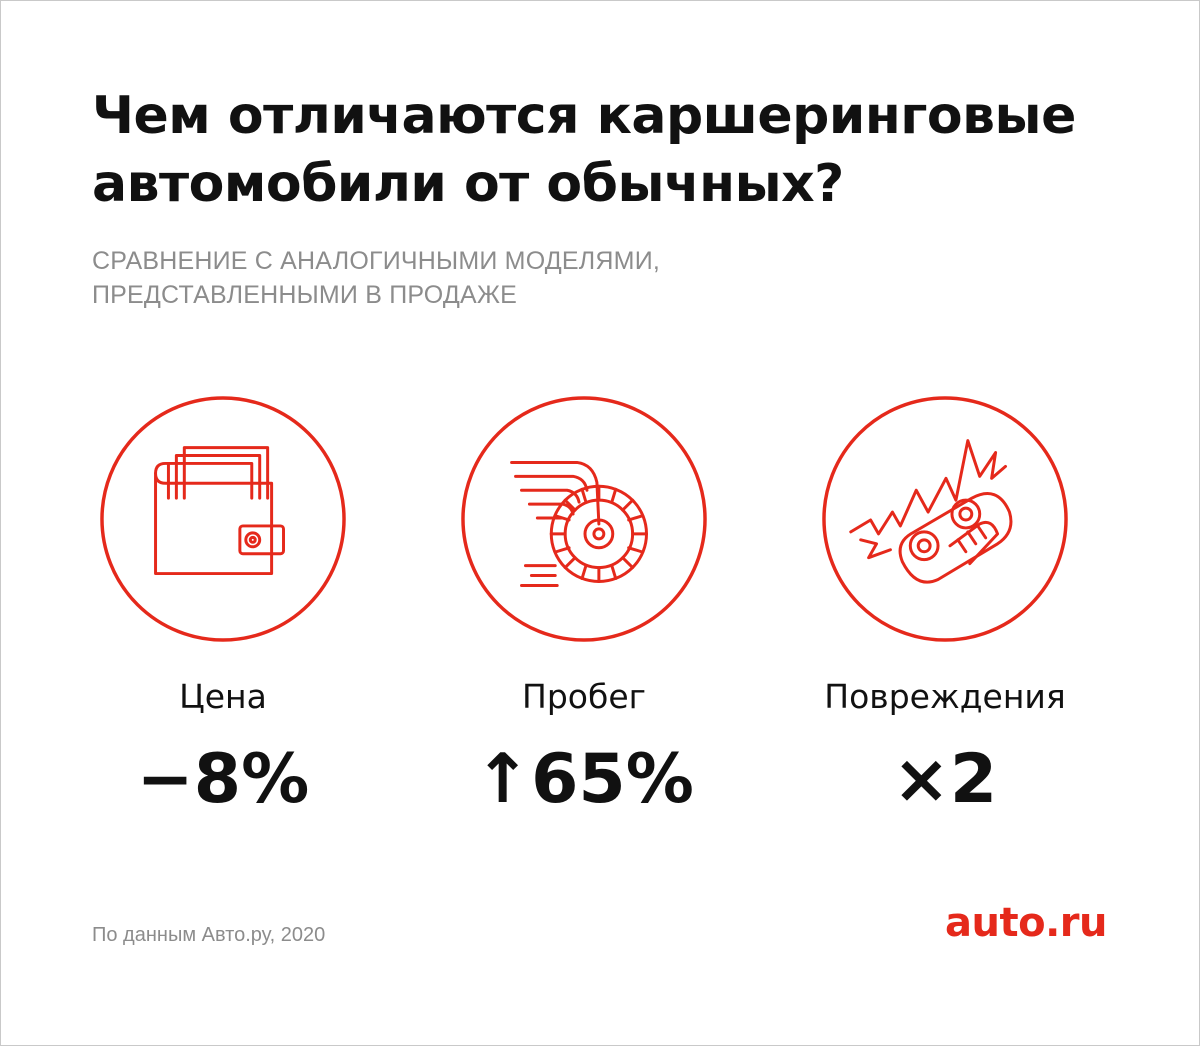 The height and width of the screenshot is (1046, 1200). I want to click on brand-logo: auto.ru, so click(1026, 923).